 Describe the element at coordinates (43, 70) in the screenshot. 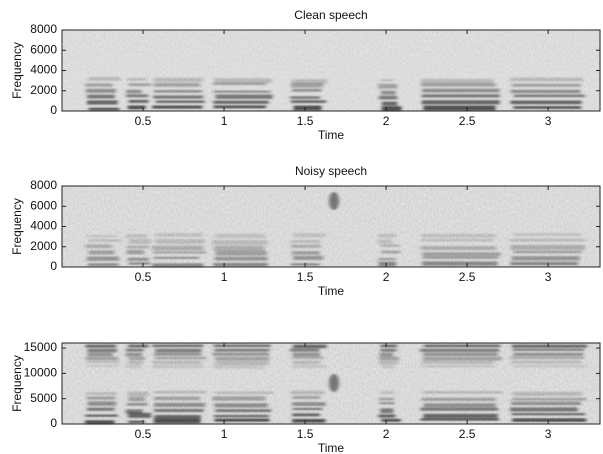

I see `y-tick-label: 4000` at that location.